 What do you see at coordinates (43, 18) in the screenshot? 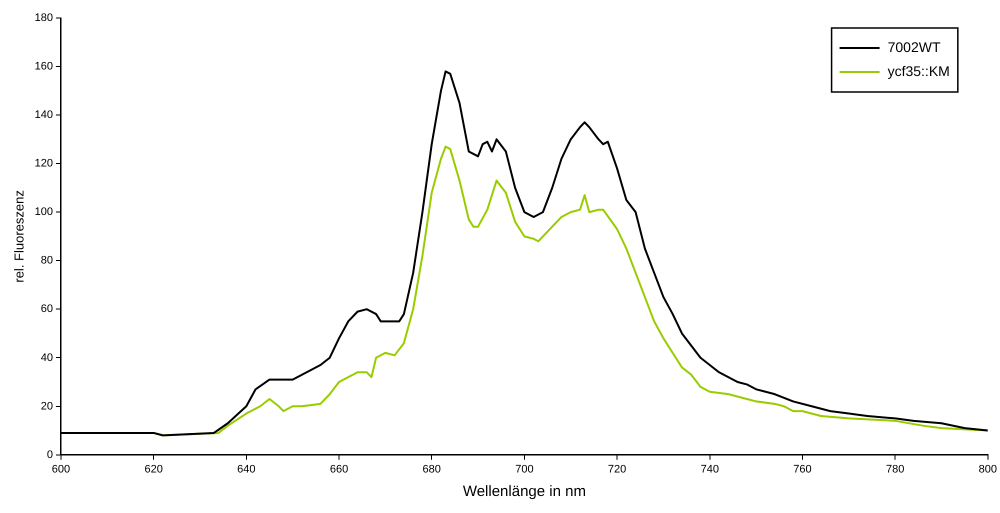
I see `y-tick-label: 180` at bounding box center [43, 18].